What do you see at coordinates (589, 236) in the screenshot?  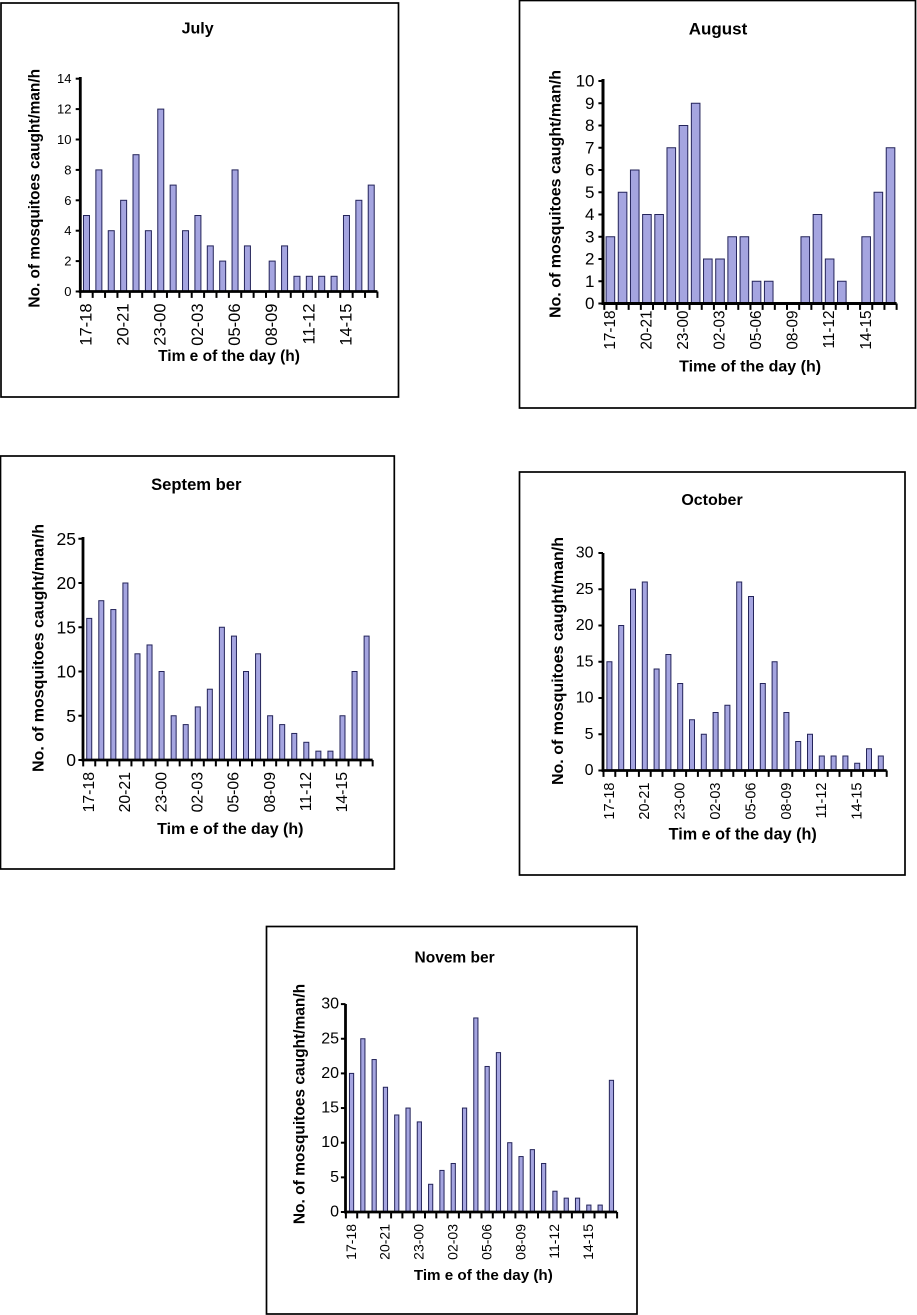 I see `svg-text: 3` at bounding box center [589, 236].